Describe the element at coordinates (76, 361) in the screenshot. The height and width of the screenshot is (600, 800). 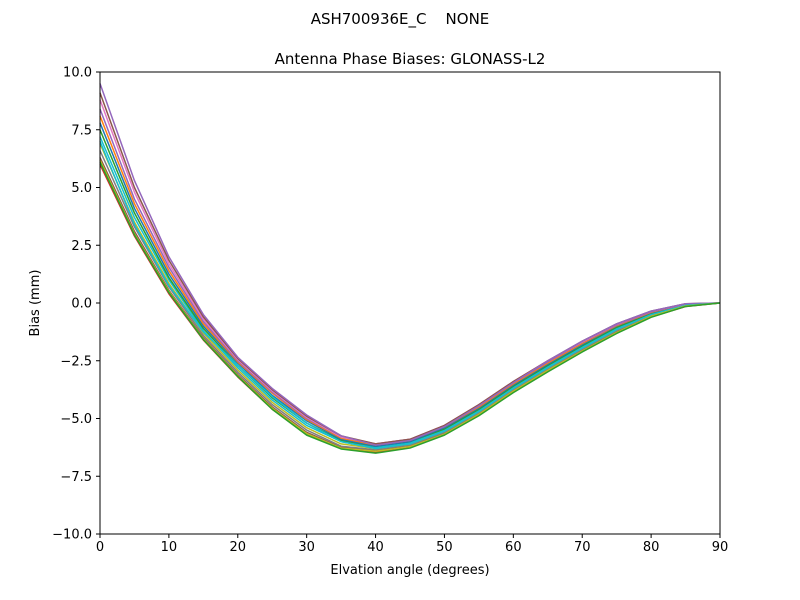
I see `y-tick-label: −2.5` at that location.